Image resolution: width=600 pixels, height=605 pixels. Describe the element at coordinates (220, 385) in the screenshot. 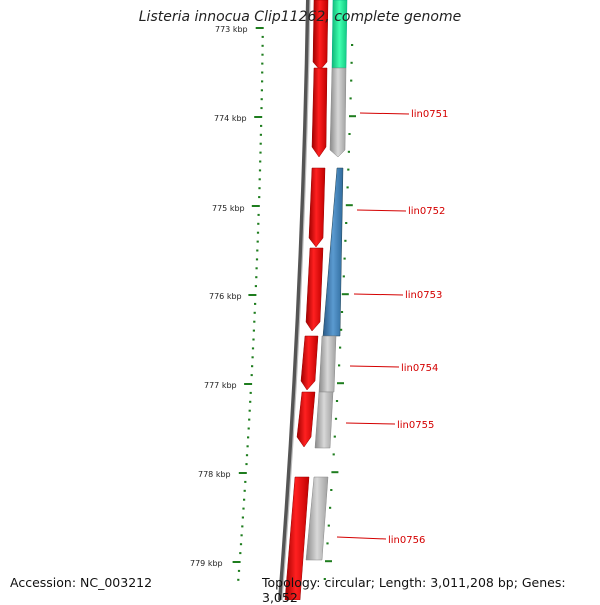

I see `scale-label-777: 777 kbp` at that location.